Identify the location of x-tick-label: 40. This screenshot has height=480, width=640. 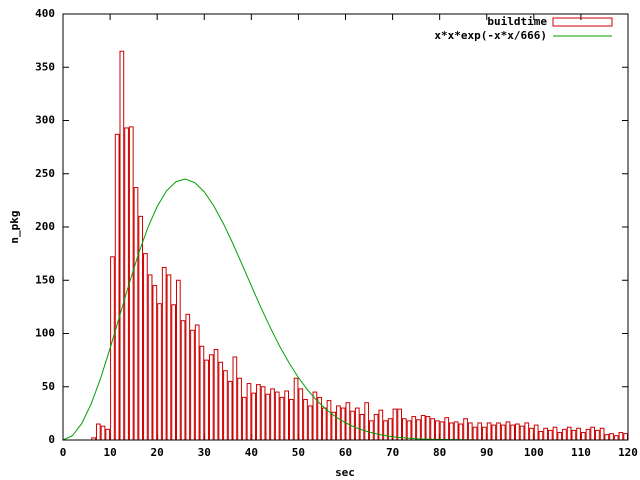
(251, 452).